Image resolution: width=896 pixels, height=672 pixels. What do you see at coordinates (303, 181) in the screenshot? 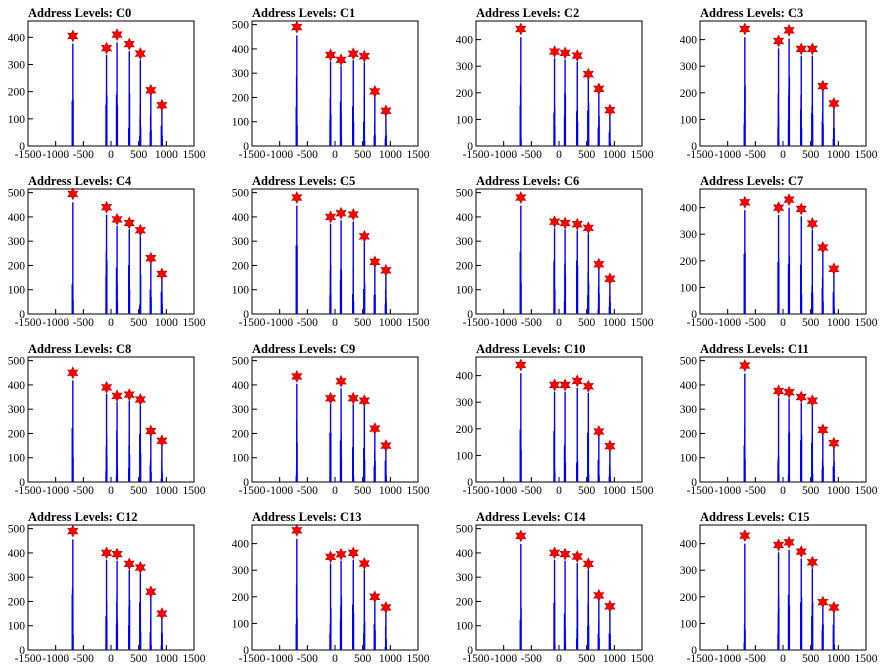
I see `panel-title: Address Levels: C5` at bounding box center [303, 181].